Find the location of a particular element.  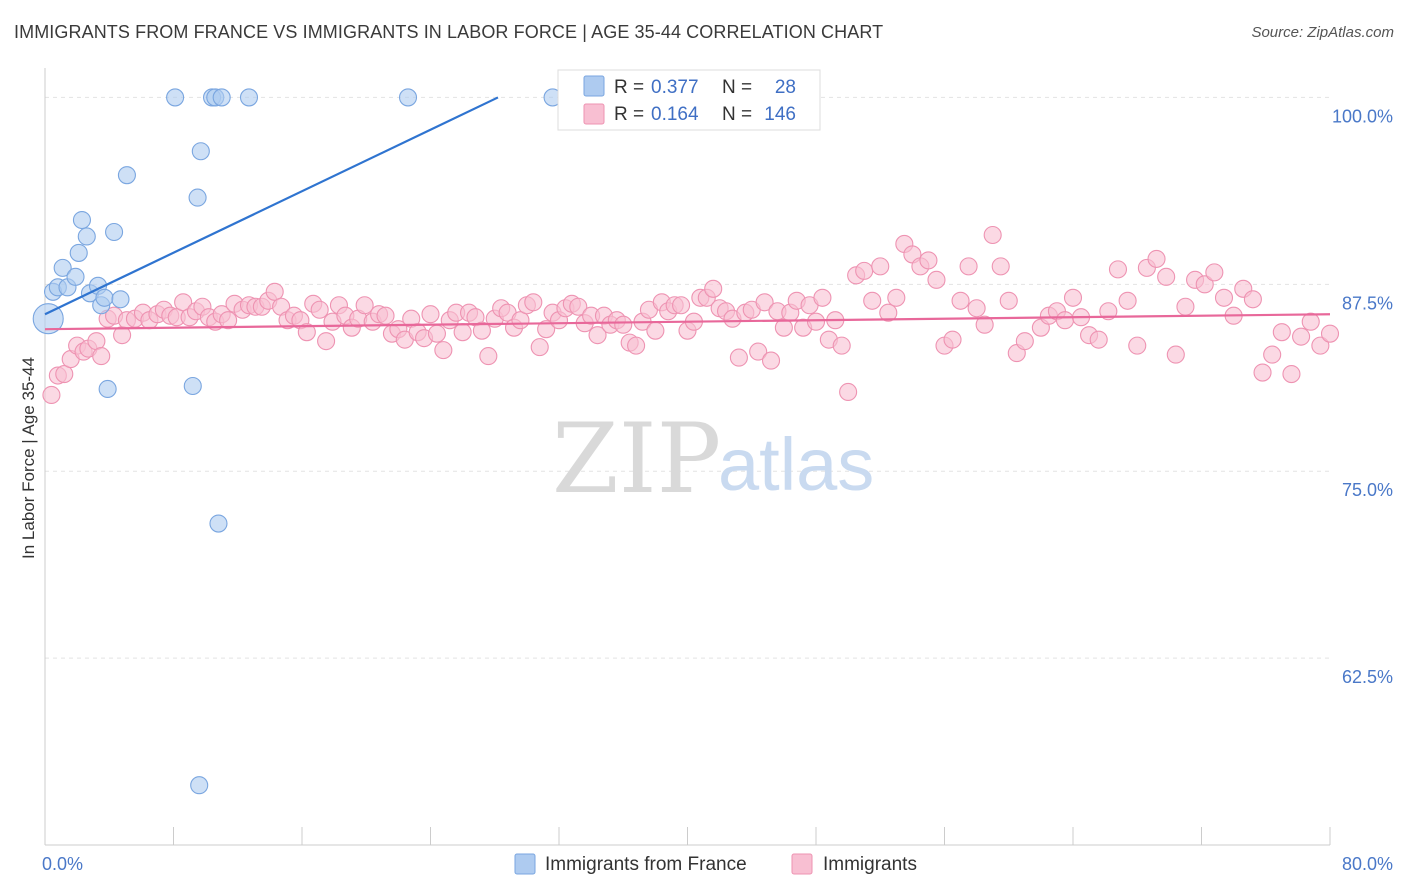

legend-r-value-0: 0.377 is located at coordinates (675, 87).